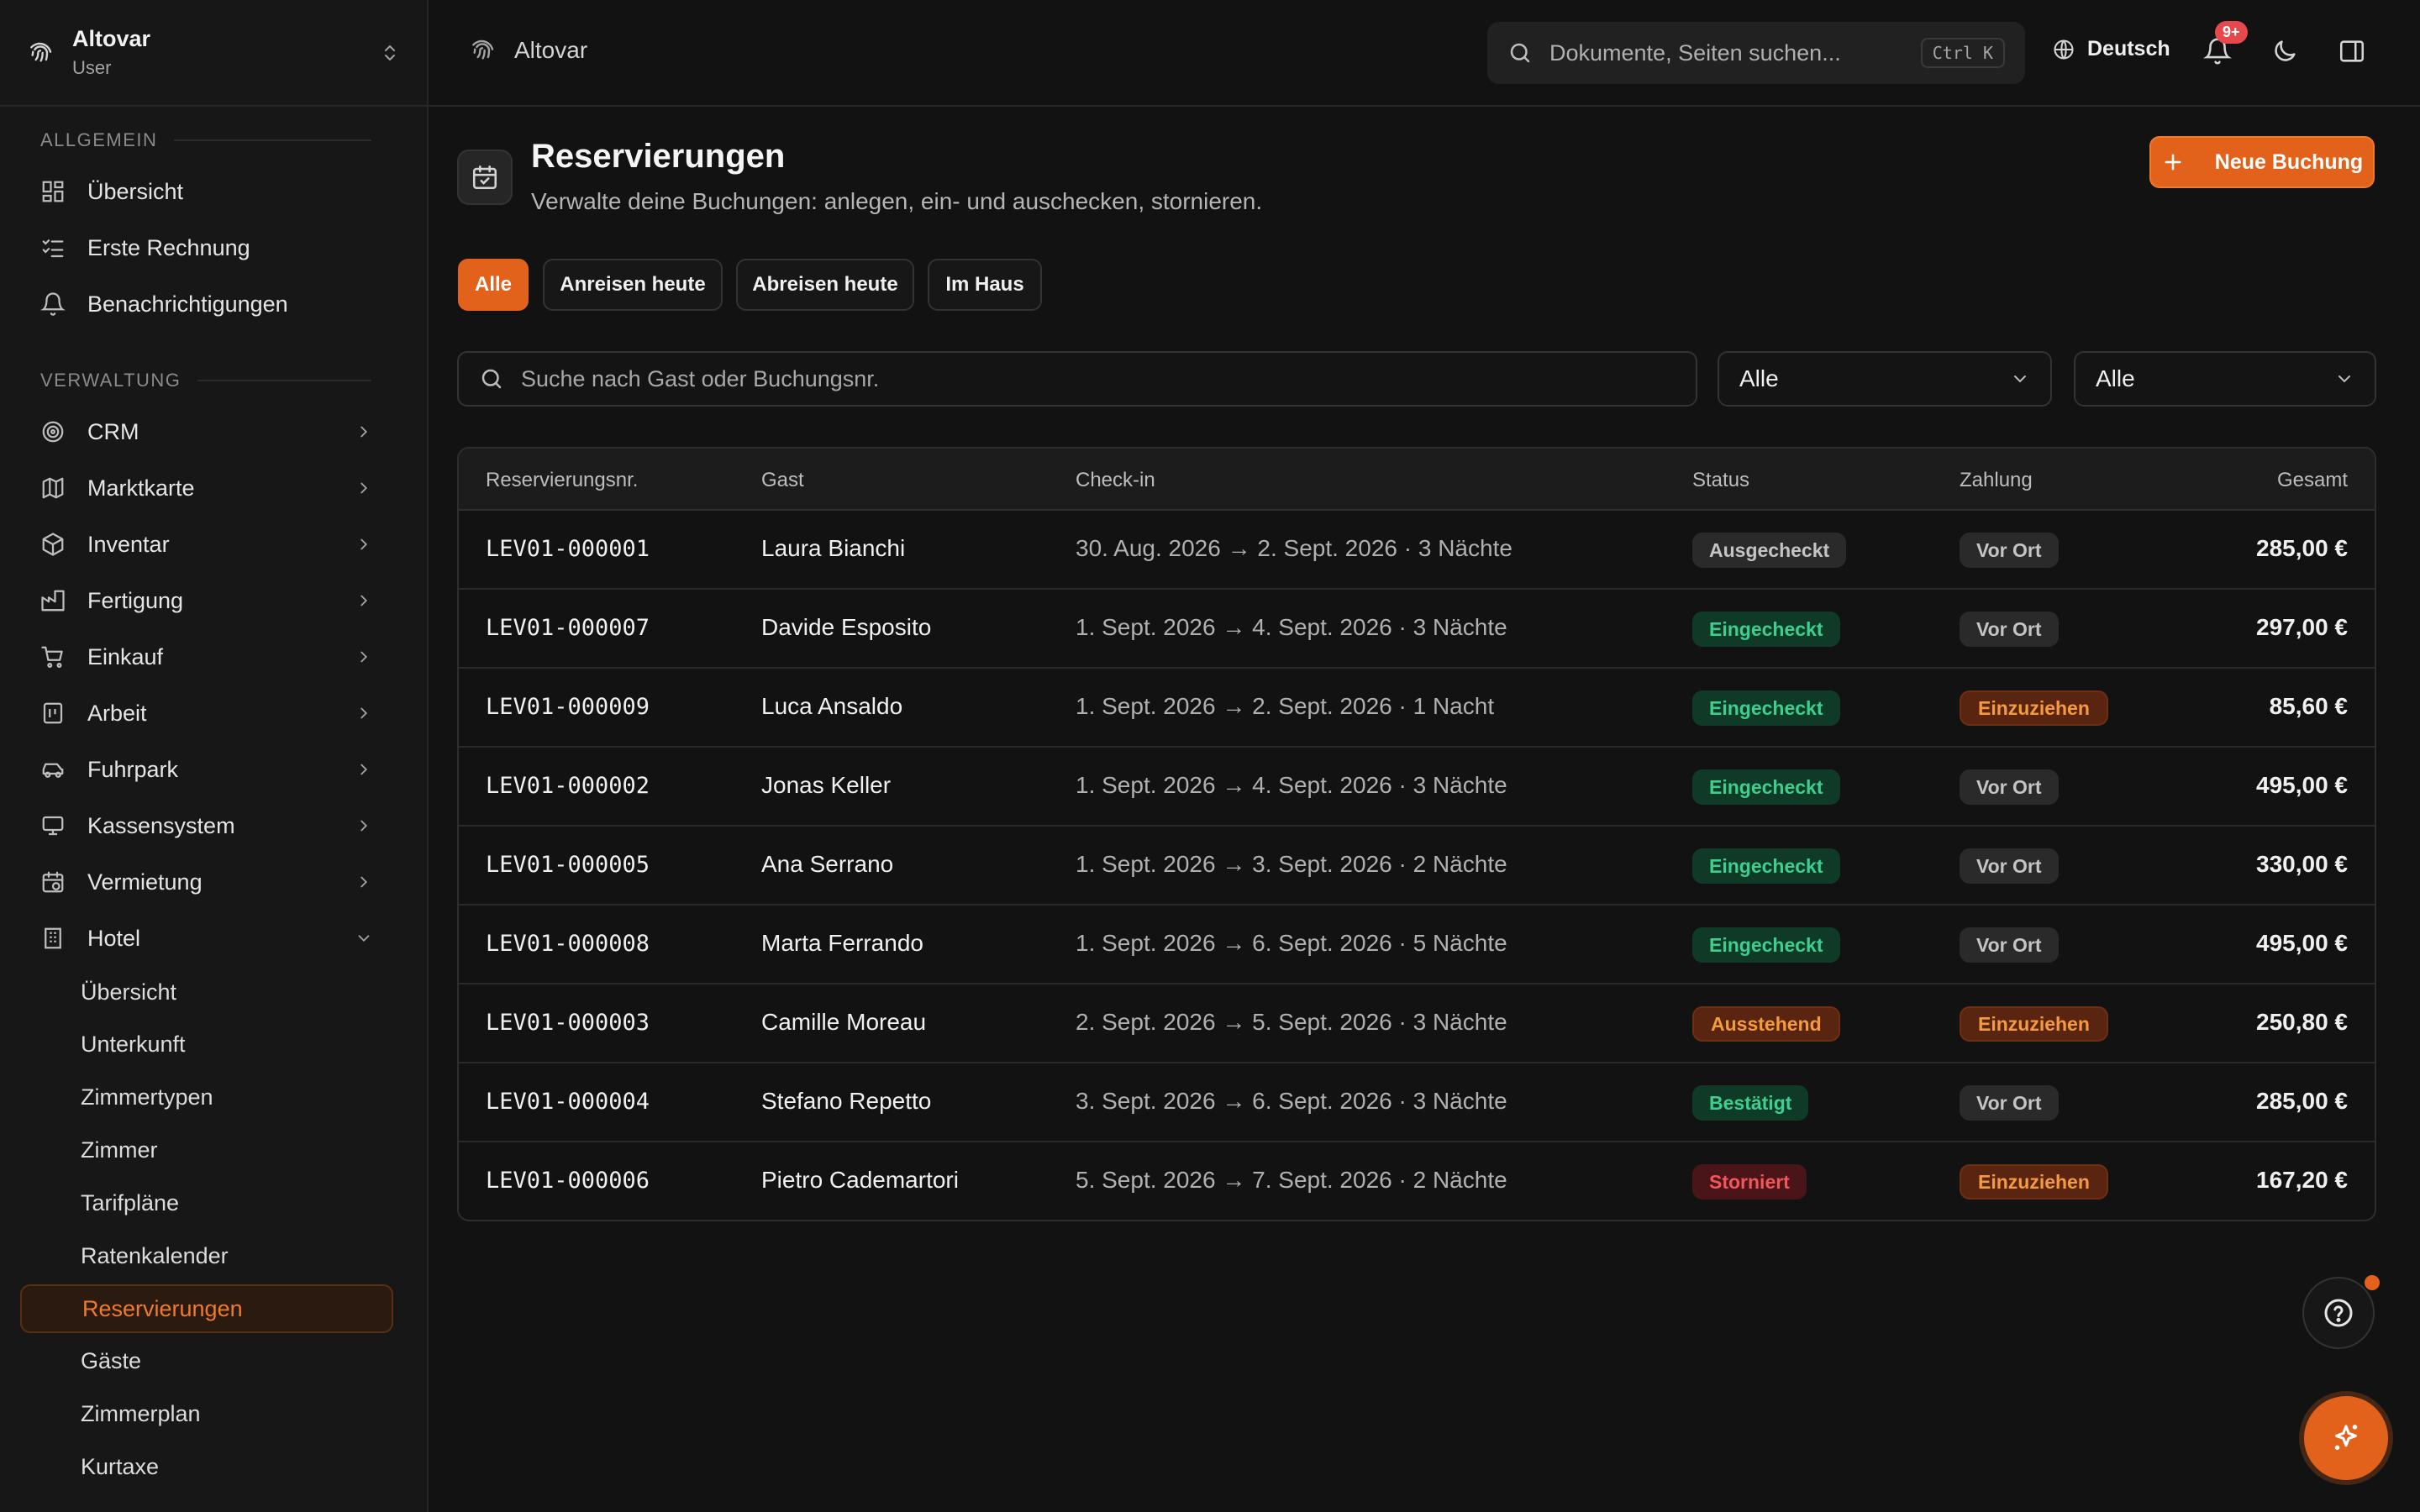  I want to click on filter-departures-today: Abreisen heute, so click(825, 285).